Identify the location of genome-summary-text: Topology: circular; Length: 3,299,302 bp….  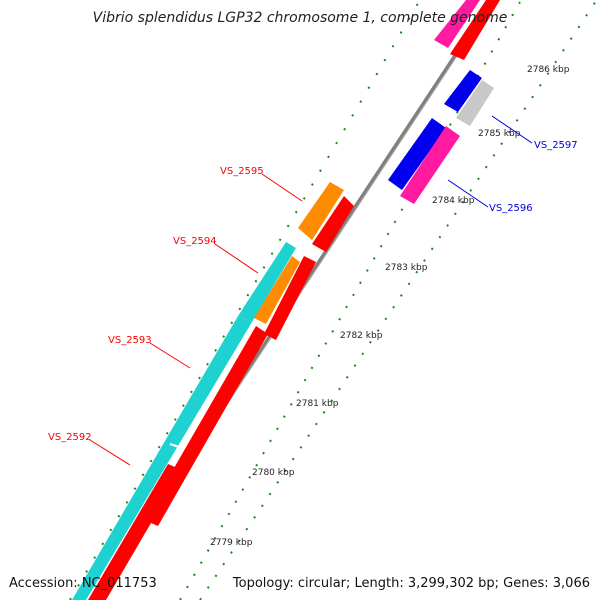
(411, 583).